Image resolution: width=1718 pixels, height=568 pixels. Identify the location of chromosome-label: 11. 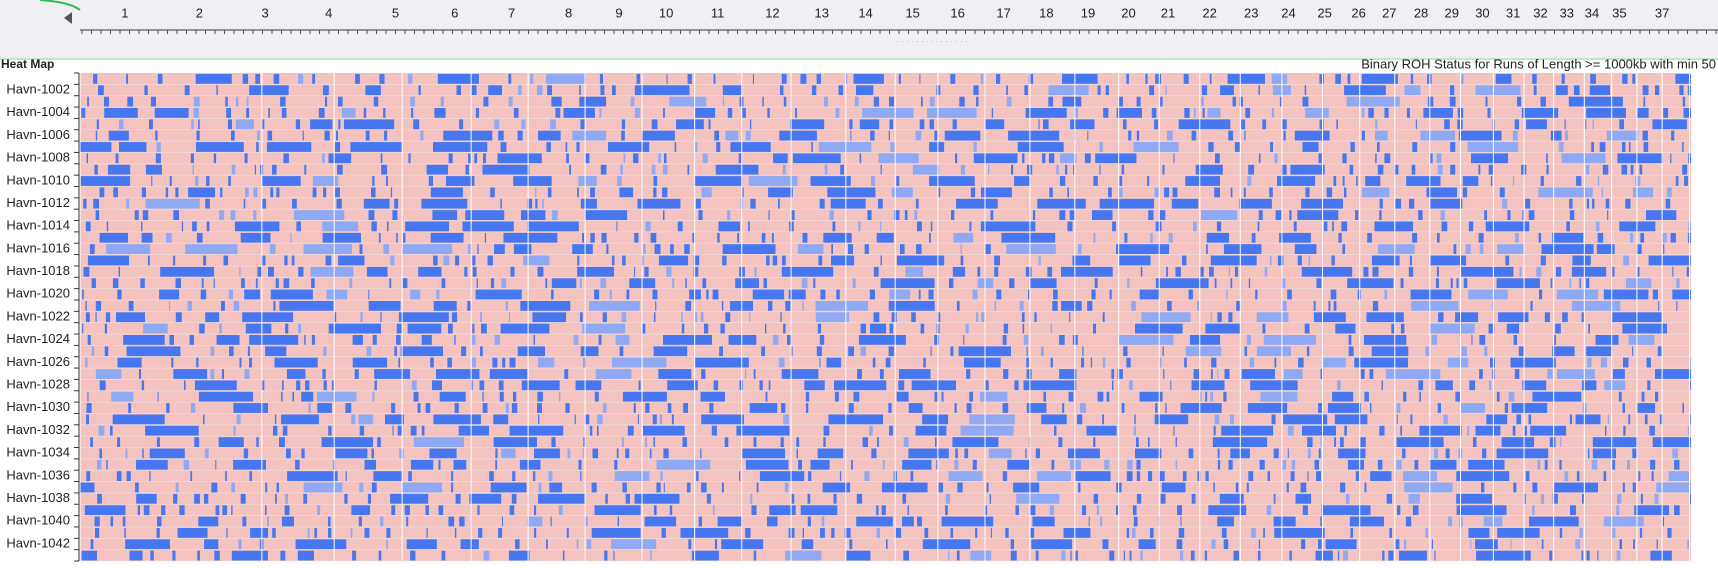
(718, 12).